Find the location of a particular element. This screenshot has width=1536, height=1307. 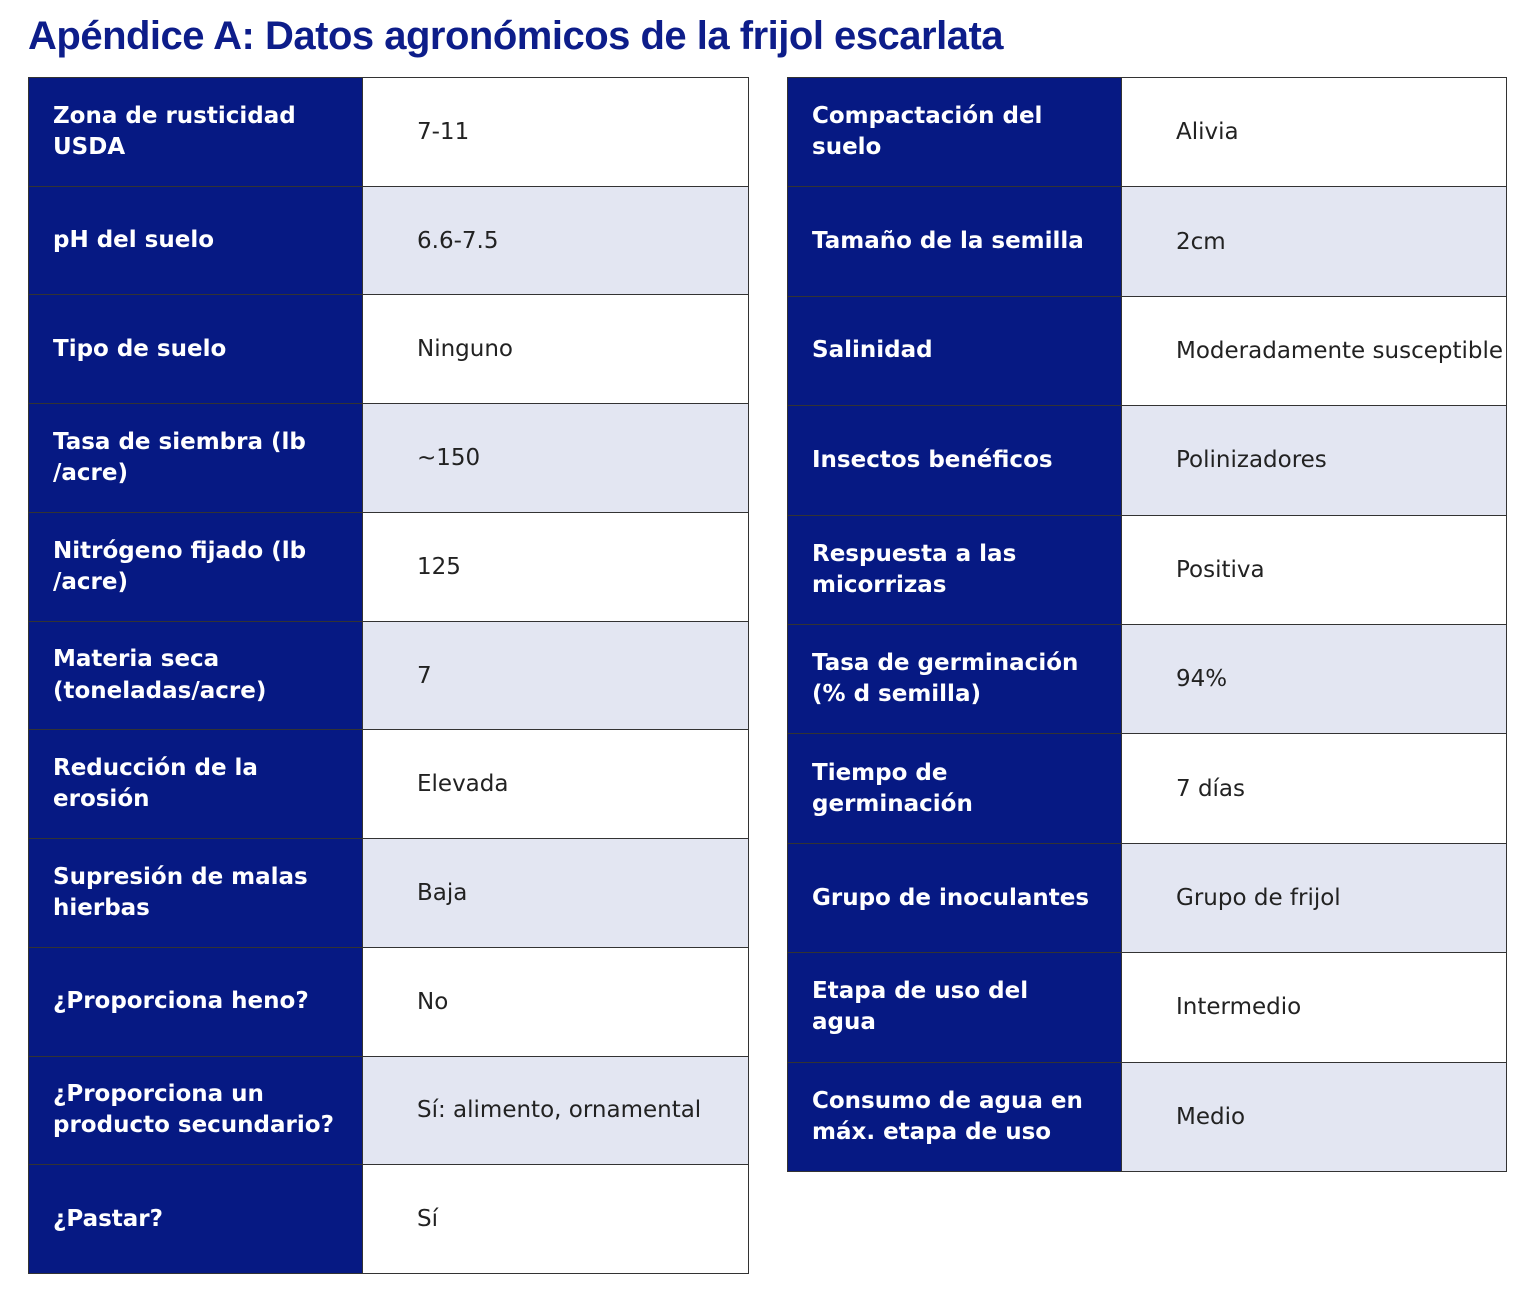

row-label: Compactación del suelo is located at coordinates (955, 132).